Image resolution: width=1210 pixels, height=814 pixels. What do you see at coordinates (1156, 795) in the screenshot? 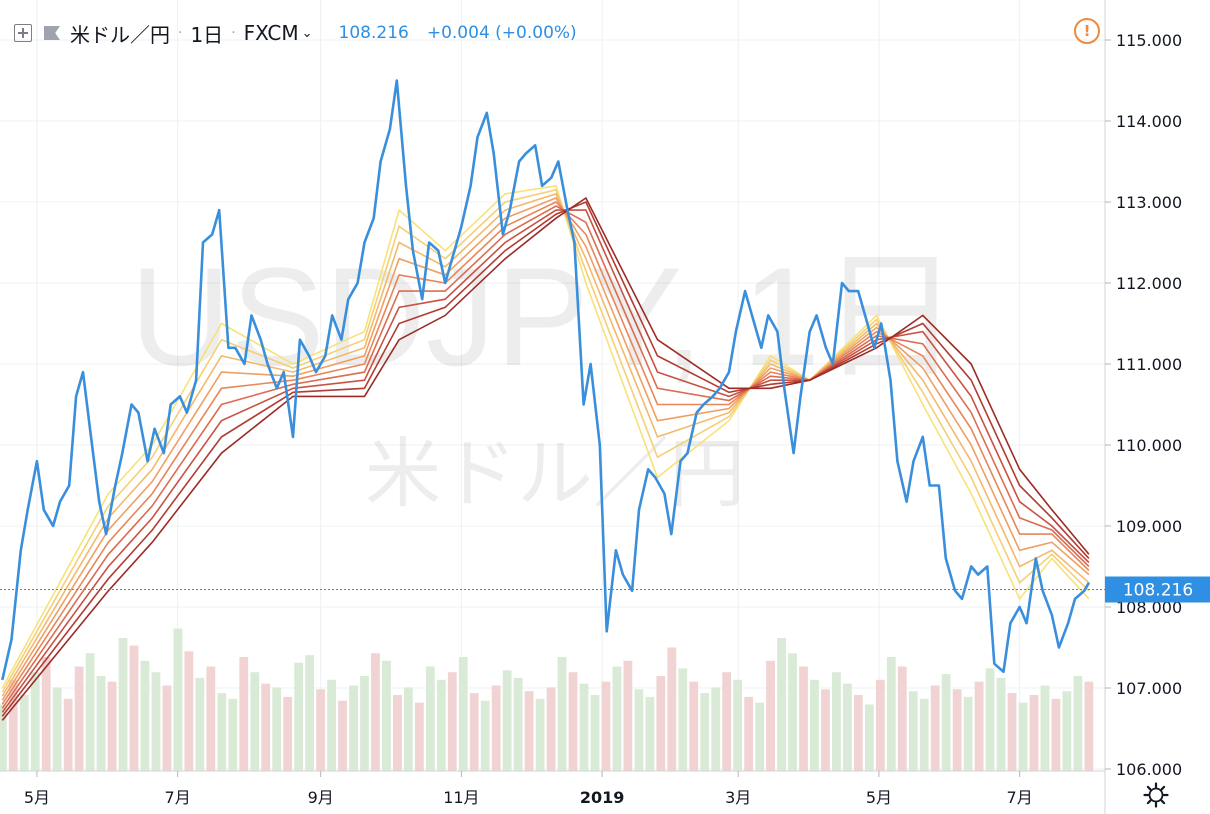
I see `gear-icon` at bounding box center [1156, 795].